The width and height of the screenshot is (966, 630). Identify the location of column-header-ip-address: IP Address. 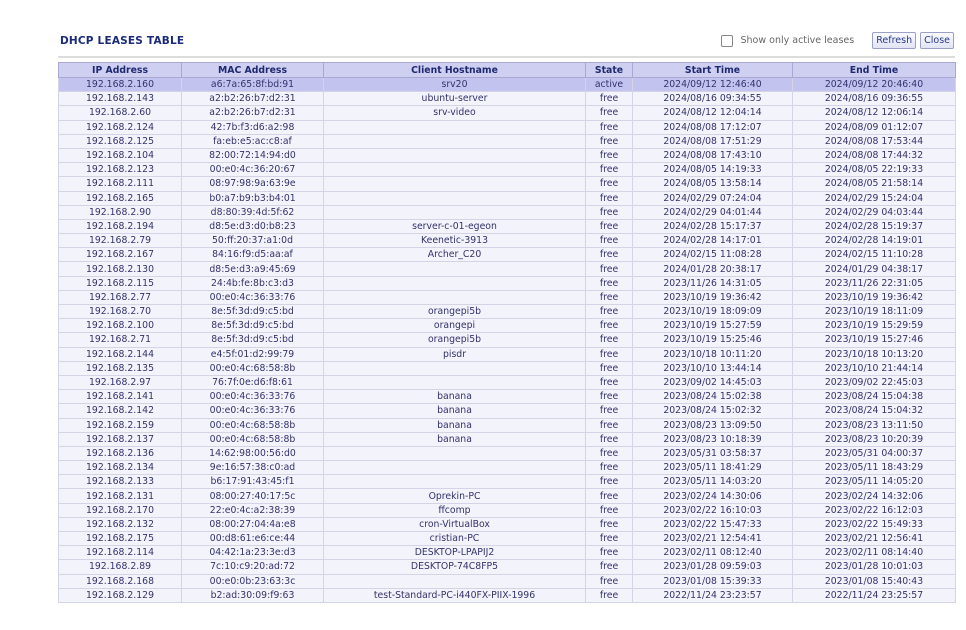
(120, 70).